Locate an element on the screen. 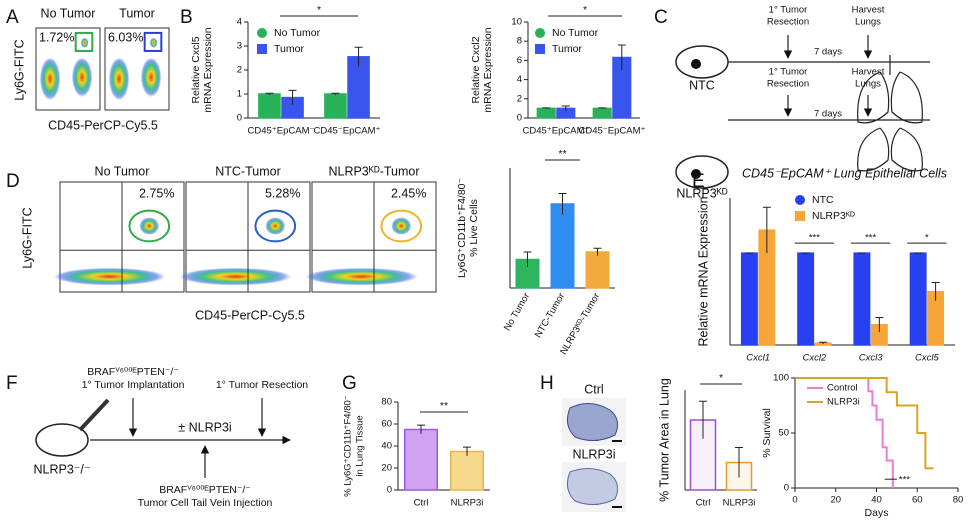  x-axis-label: CD45-PerCP-Cy5.5 is located at coordinates (250, 315).